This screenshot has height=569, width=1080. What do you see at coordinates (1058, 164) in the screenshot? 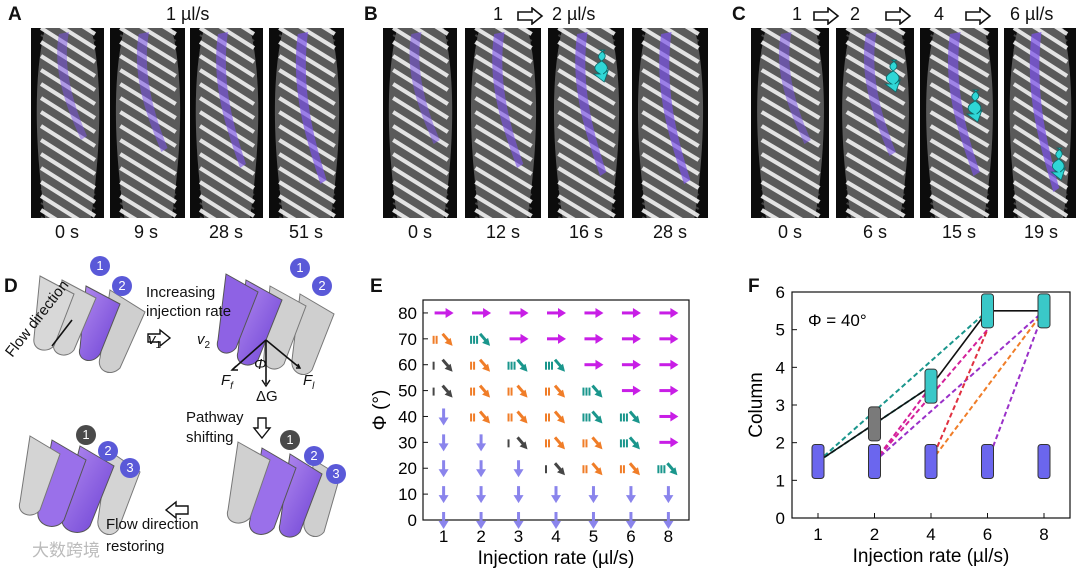
I see `flow-shift-arrow-icon` at bounding box center [1058, 164].